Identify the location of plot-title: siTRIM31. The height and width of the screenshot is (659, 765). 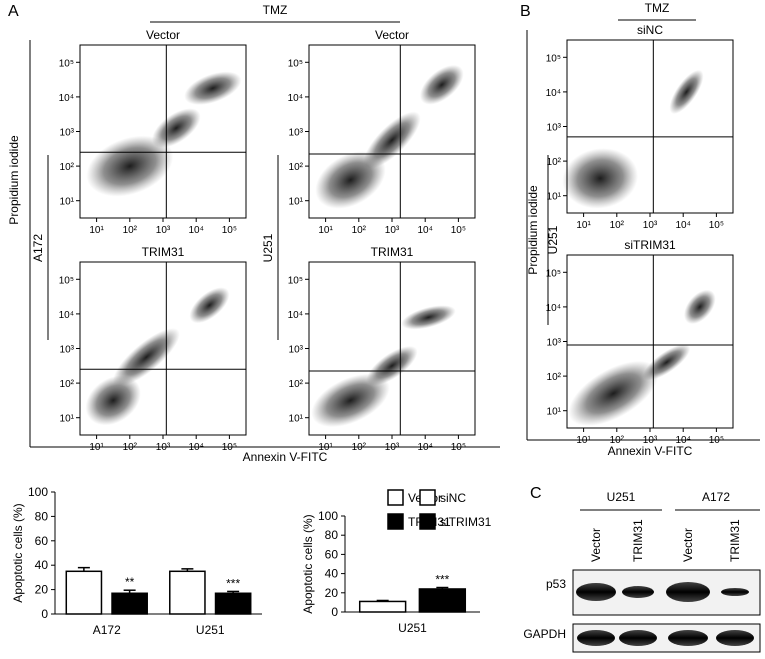
(650, 245).